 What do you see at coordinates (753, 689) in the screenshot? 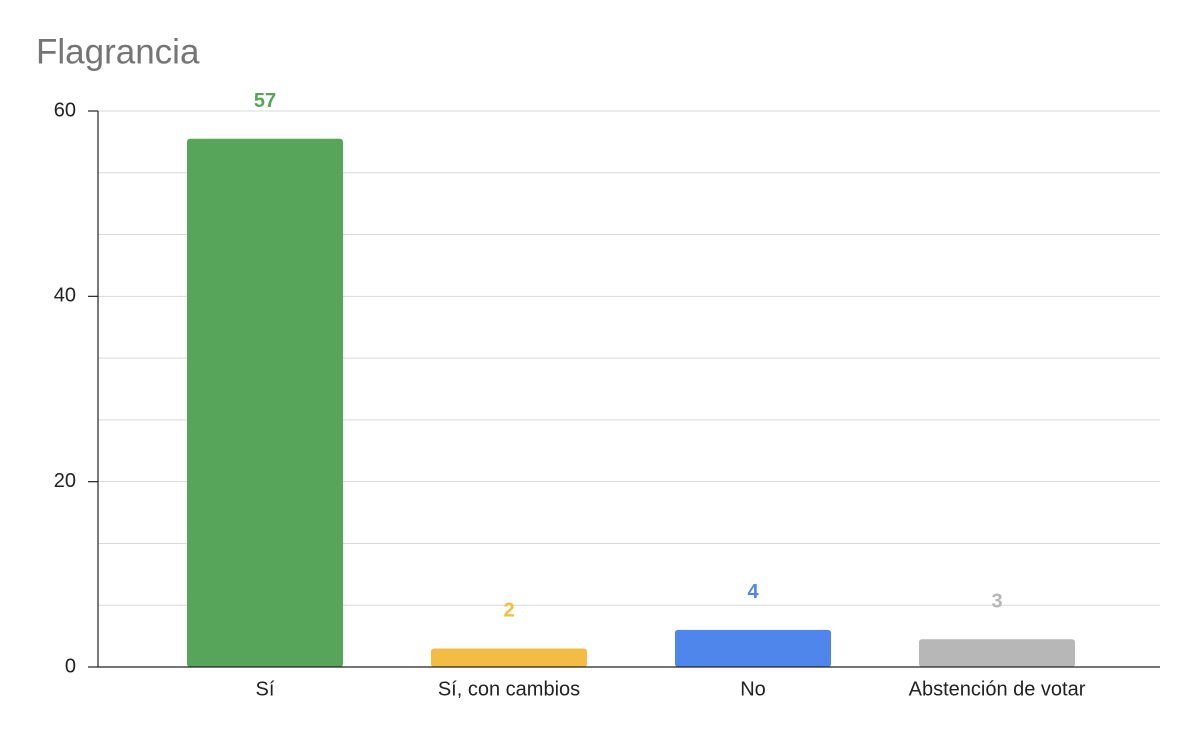
I see `x-tick-label: No` at bounding box center [753, 689].